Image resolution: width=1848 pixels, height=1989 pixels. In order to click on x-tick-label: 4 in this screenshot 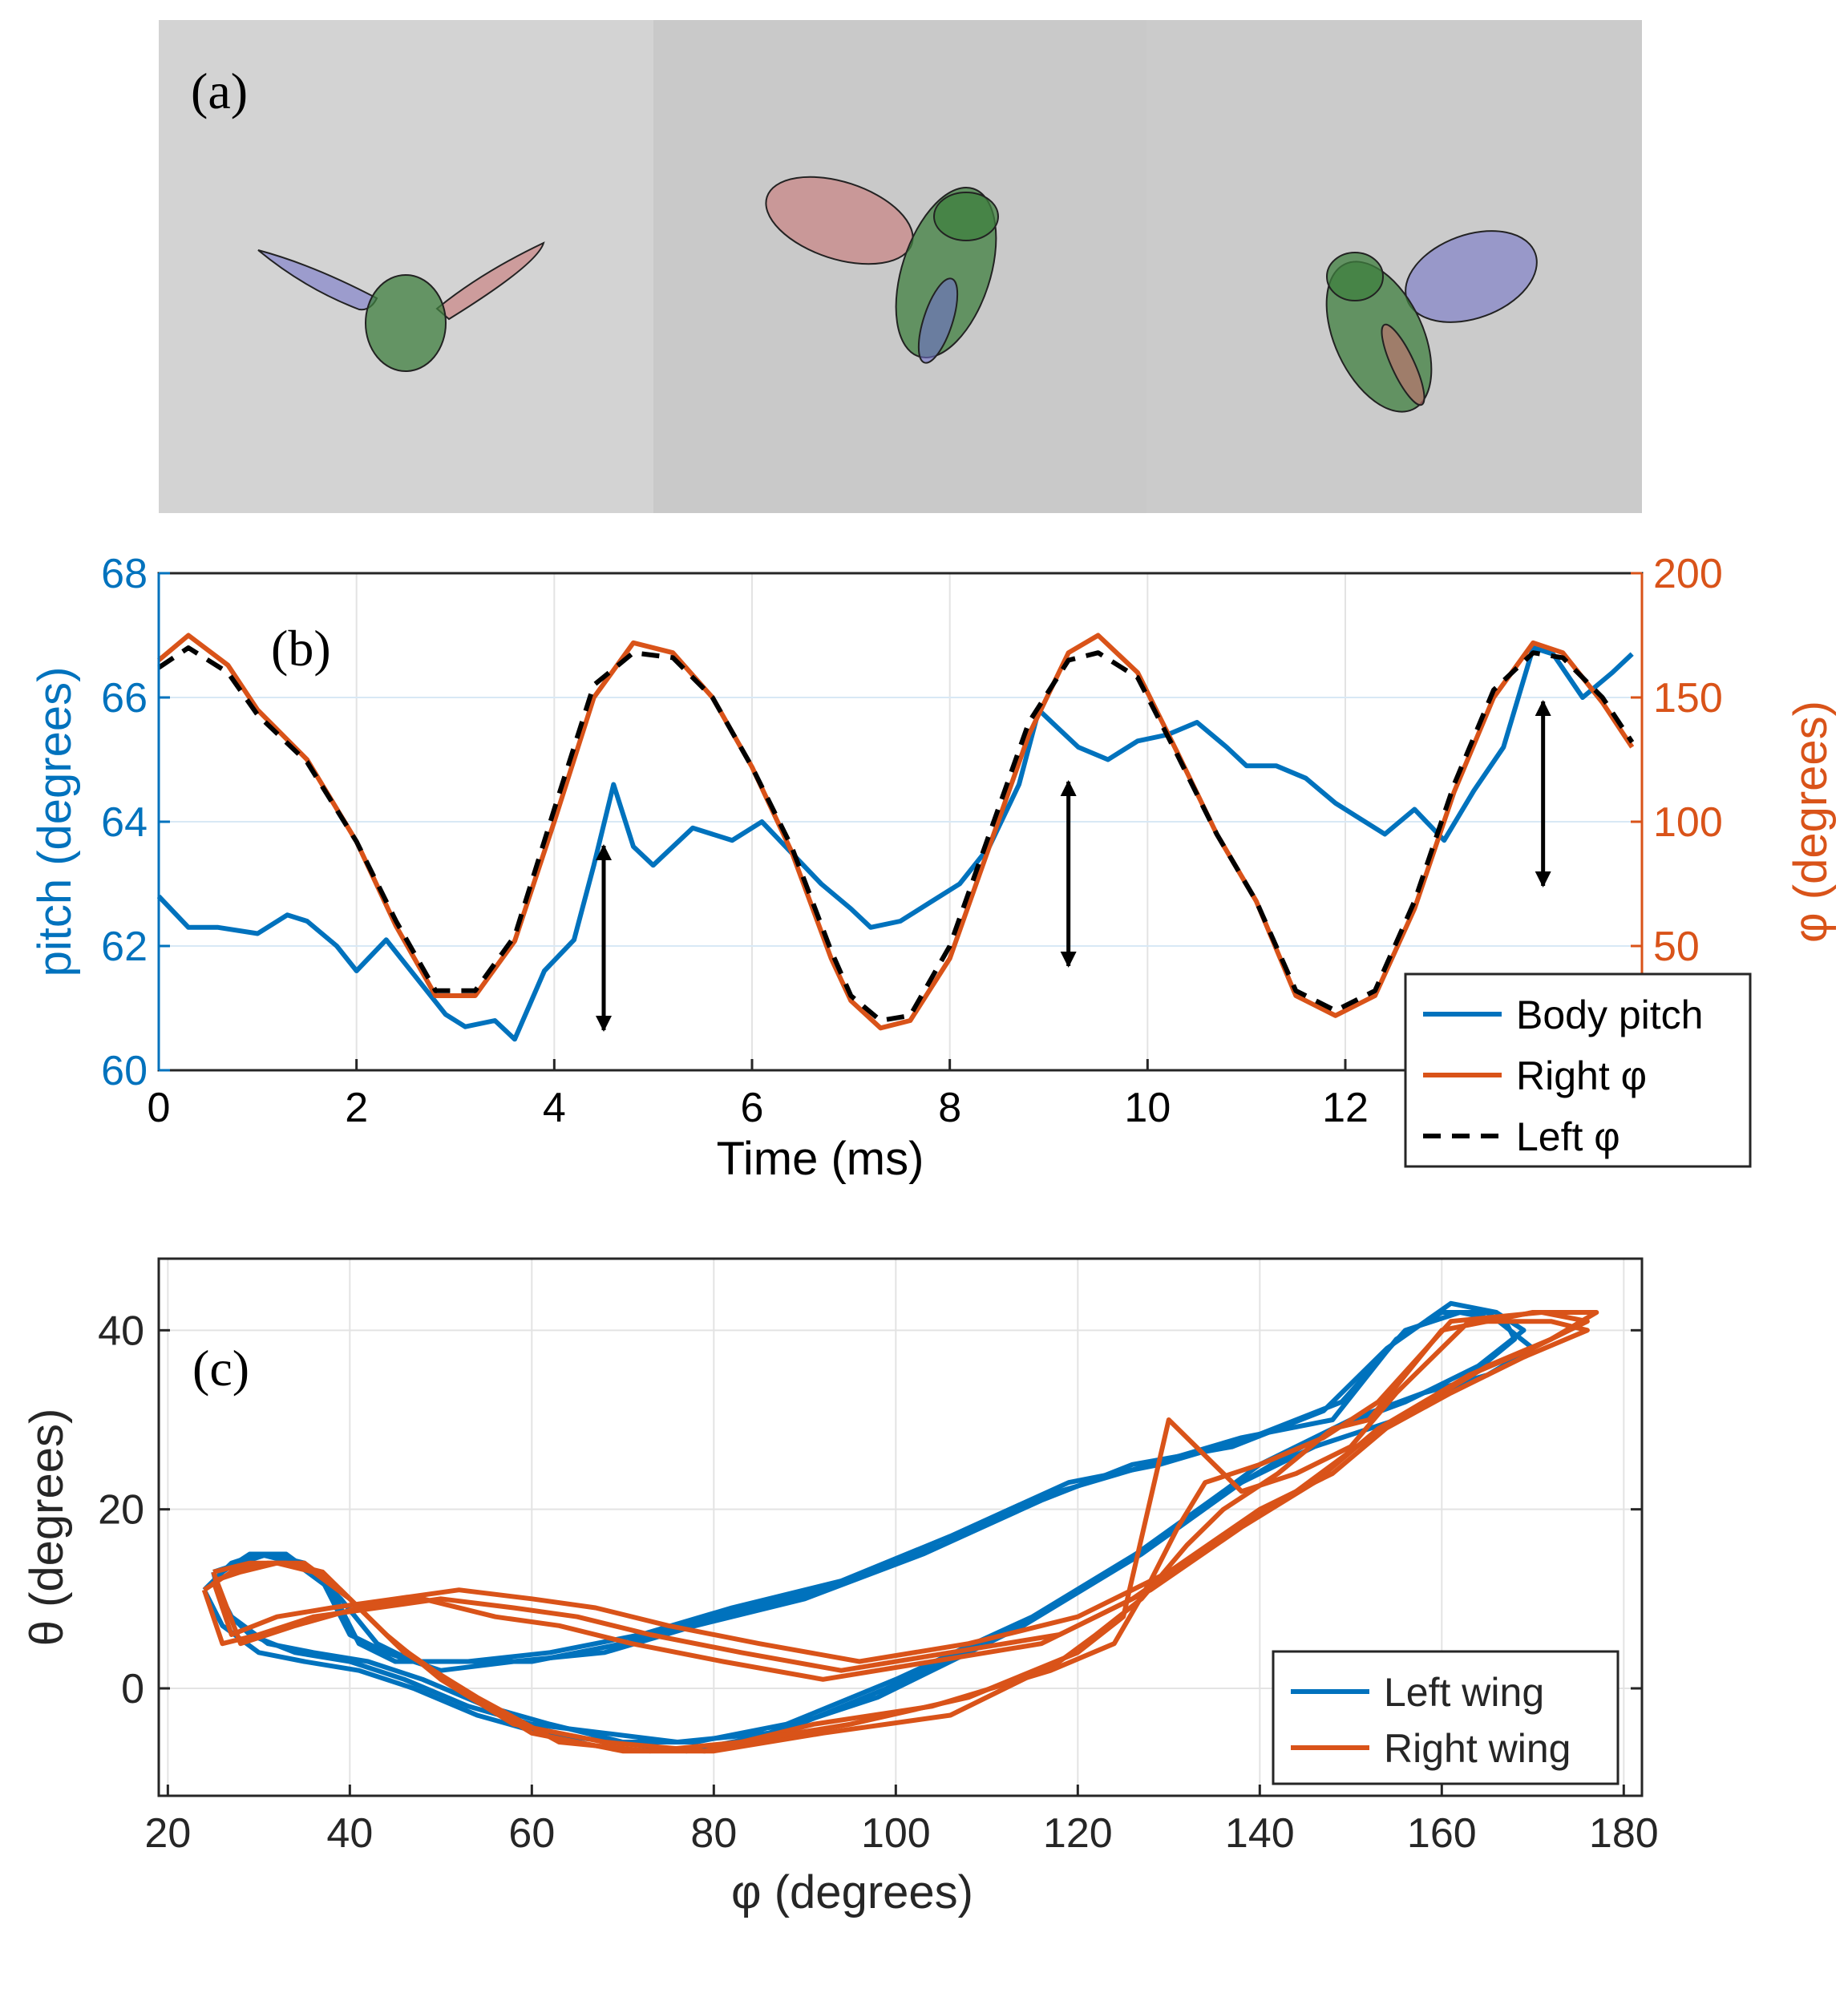, I will do `click(554, 1108)`.